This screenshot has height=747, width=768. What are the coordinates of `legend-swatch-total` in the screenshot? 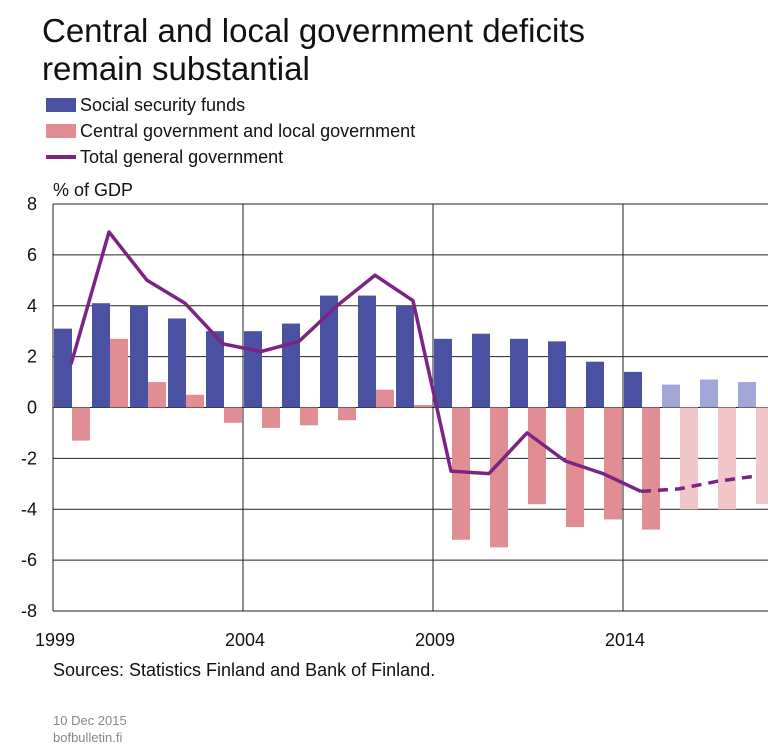 It's located at (61, 157).